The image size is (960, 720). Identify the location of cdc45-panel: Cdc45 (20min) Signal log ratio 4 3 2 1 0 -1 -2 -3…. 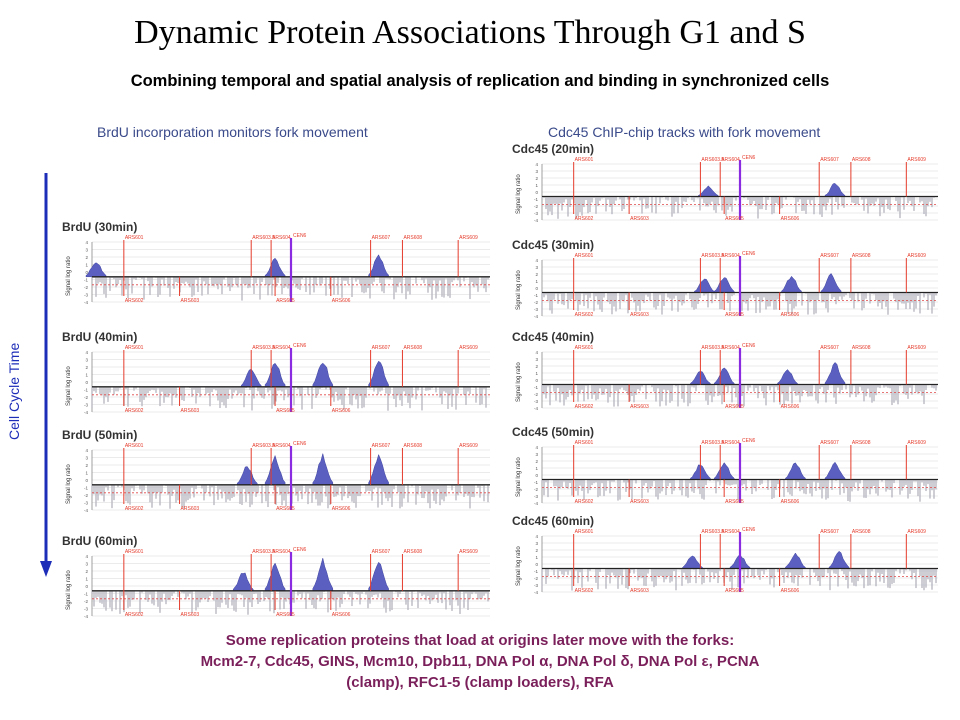
(725, 182).